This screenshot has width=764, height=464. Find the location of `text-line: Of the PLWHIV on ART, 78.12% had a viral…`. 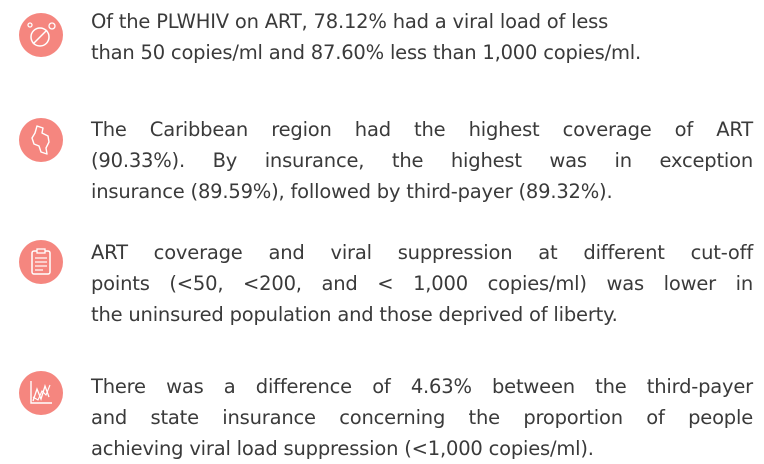

text-line: Of the PLWHIV on ART, 78.12% had a viral… is located at coordinates (350, 21).